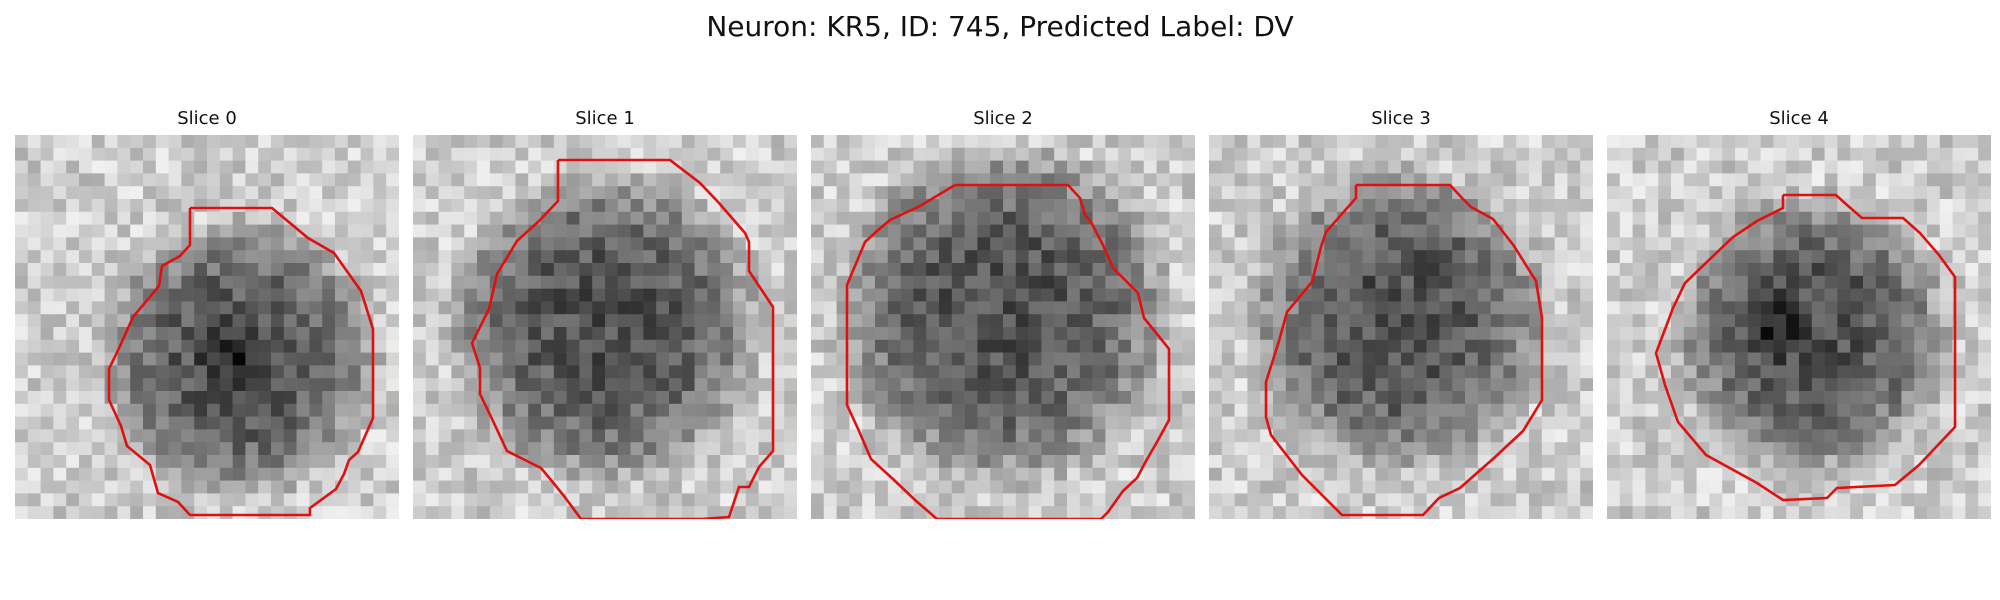 This screenshot has width=2000, height=600. I want to click on slice-panel-0: Slice 0, so click(207, 313).